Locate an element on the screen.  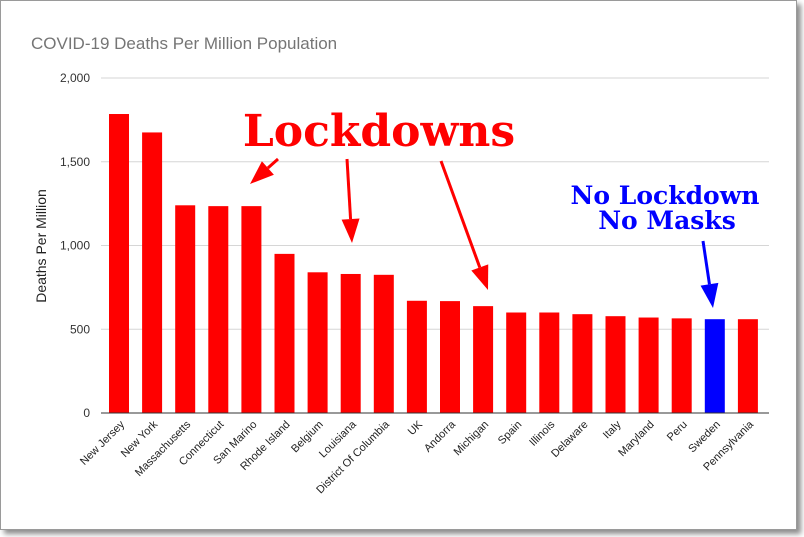
x-tick-label: UK is located at coordinates (416, 428).